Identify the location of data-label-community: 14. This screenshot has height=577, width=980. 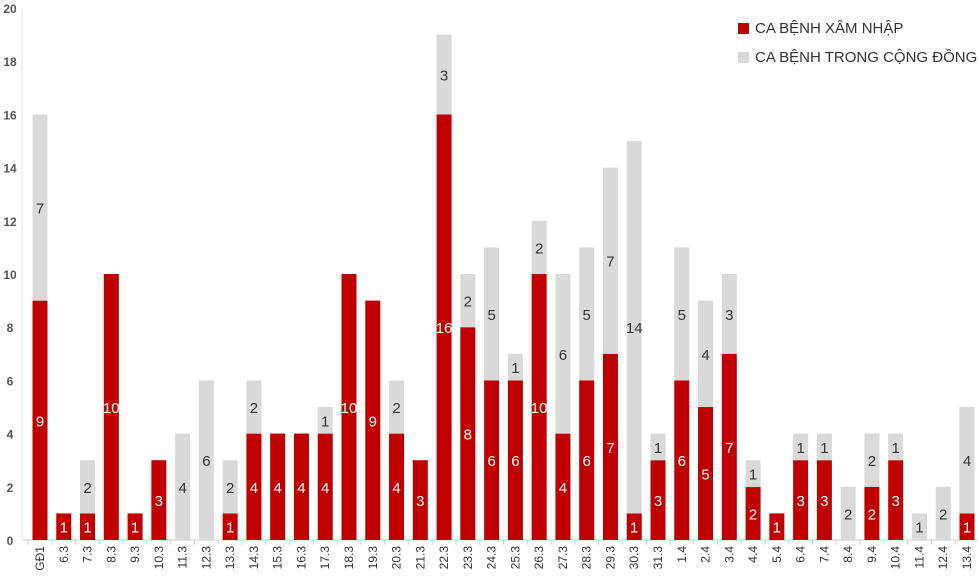
(634, 328).